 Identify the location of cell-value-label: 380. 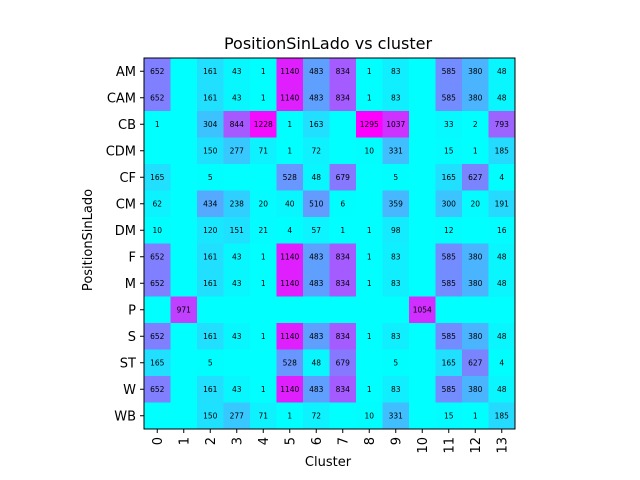
(475, 283).